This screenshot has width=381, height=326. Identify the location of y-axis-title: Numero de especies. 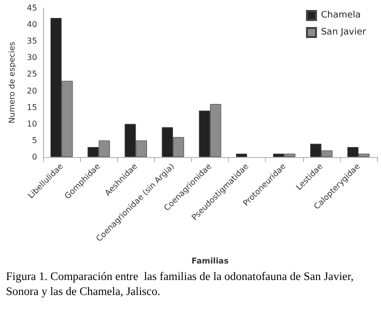
(12, 83).